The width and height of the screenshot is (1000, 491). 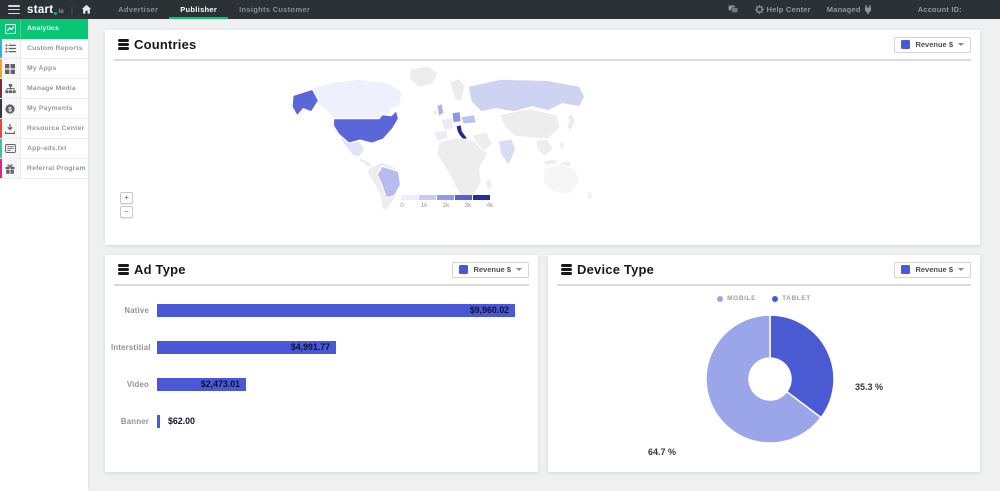 What do you see at coordinates (932, 269) in the screenshot?
I see `device-type-metric-dropdown: Revenue $` at bounding box center [932, 269].